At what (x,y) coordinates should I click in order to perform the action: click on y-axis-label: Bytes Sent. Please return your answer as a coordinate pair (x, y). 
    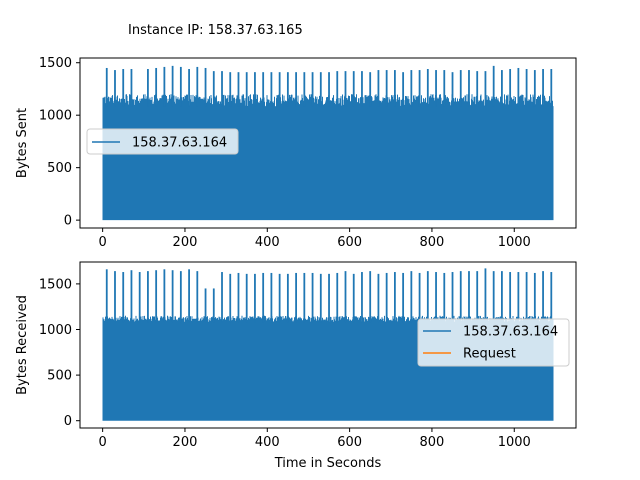
    Looking at the image, I should click on (22, 143).